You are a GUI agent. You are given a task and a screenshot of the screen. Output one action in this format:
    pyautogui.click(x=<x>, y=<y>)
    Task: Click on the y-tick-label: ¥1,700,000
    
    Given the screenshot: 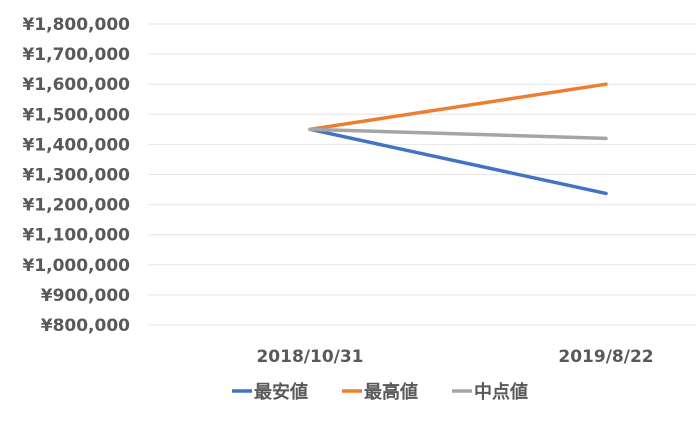 What is the action you would take?
    pyautogui.click(x=76, y=55)
    